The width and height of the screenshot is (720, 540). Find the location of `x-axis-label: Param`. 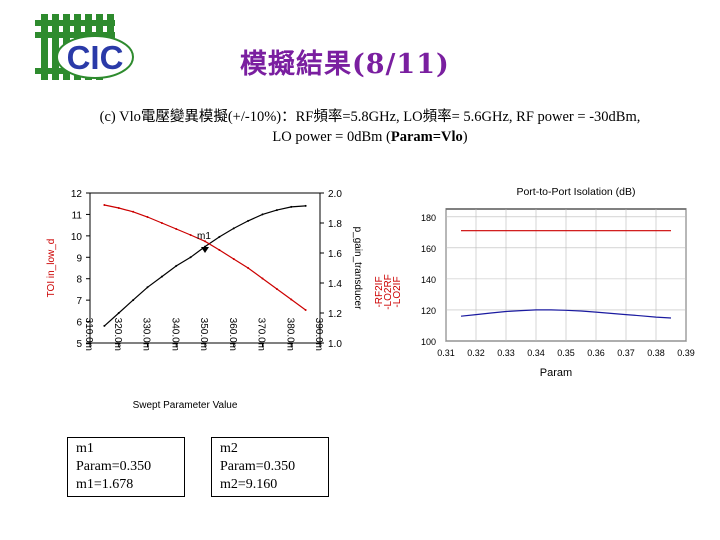

x-axis-label: Param is located at coordinates (556, 373).